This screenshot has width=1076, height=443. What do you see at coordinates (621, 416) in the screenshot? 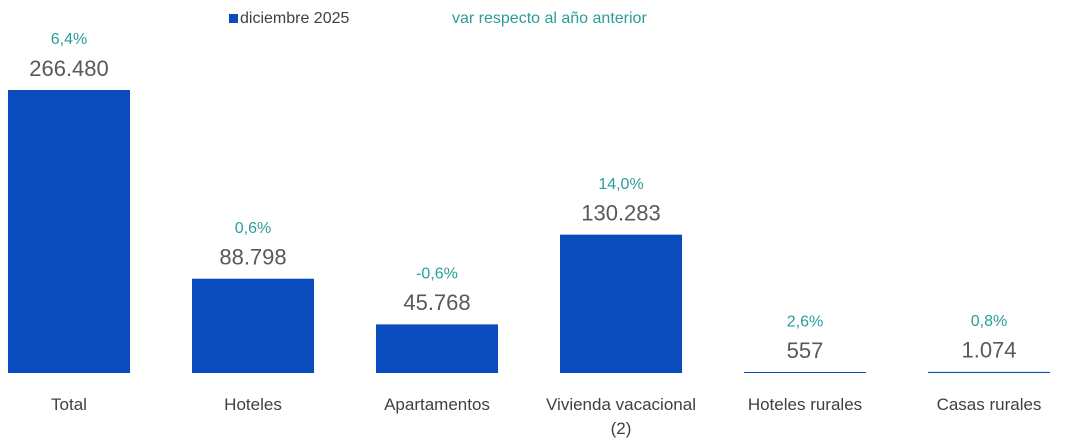
I see `x-tick-label: Vivienda vacacional (2)` at bounding box center [621, 416].